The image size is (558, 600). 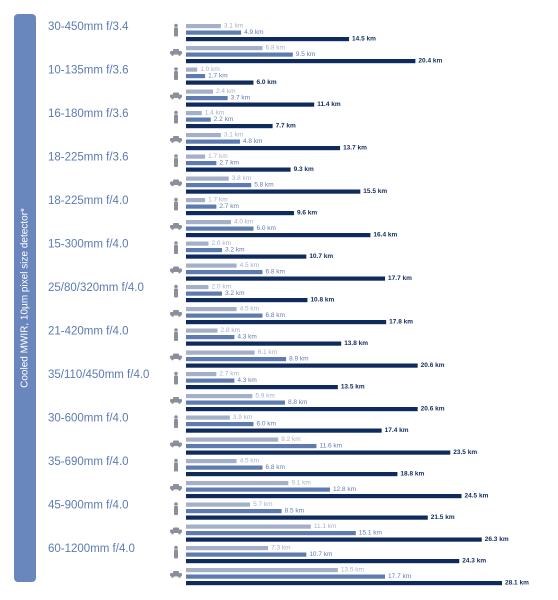 What do you see at coordinates (465, 452) in the screenshot?
I see `value-label: 23.5 km` at bounding box center [465, 452].